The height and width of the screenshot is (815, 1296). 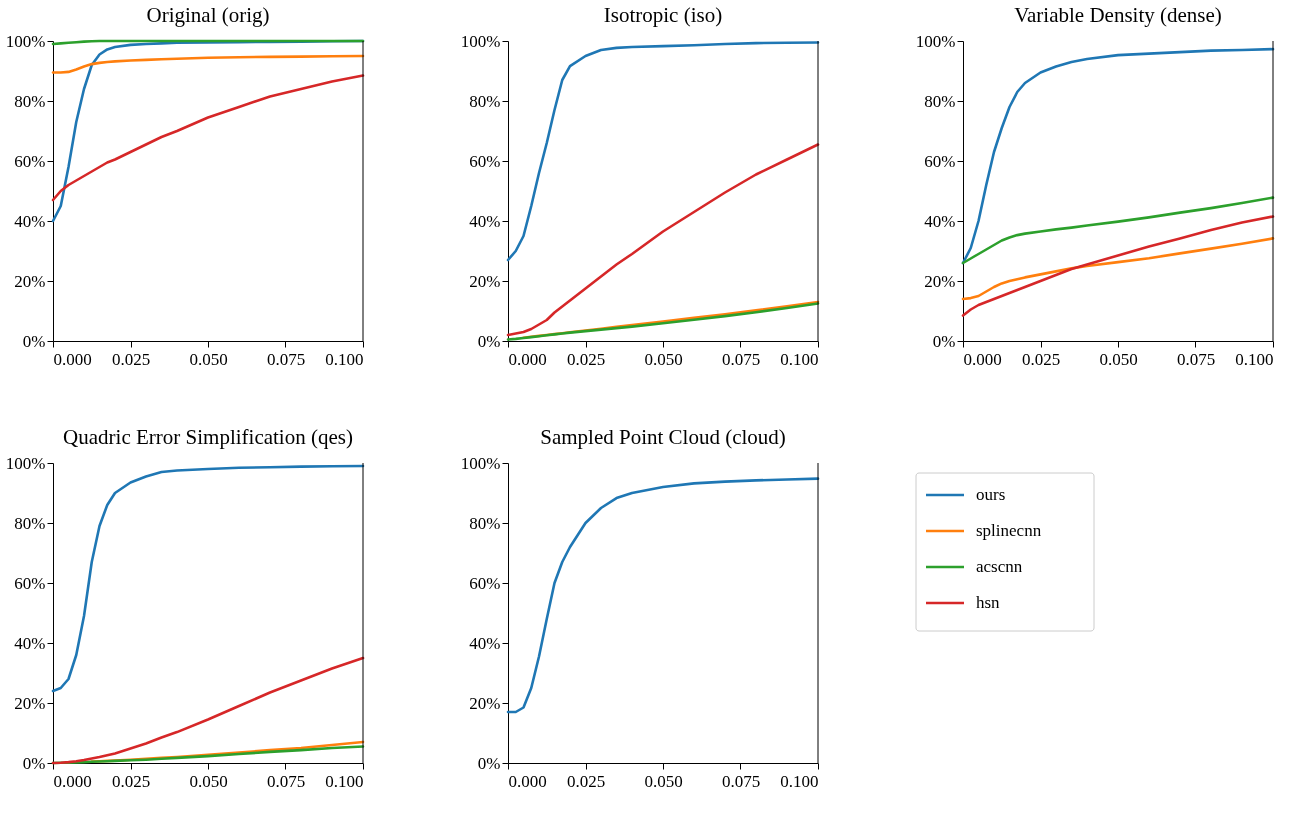 What do you see at coordinates (663, 15) in the screenshot?
I see `chart-title: Isotropic (iso)` at bounding box center [663, 15].